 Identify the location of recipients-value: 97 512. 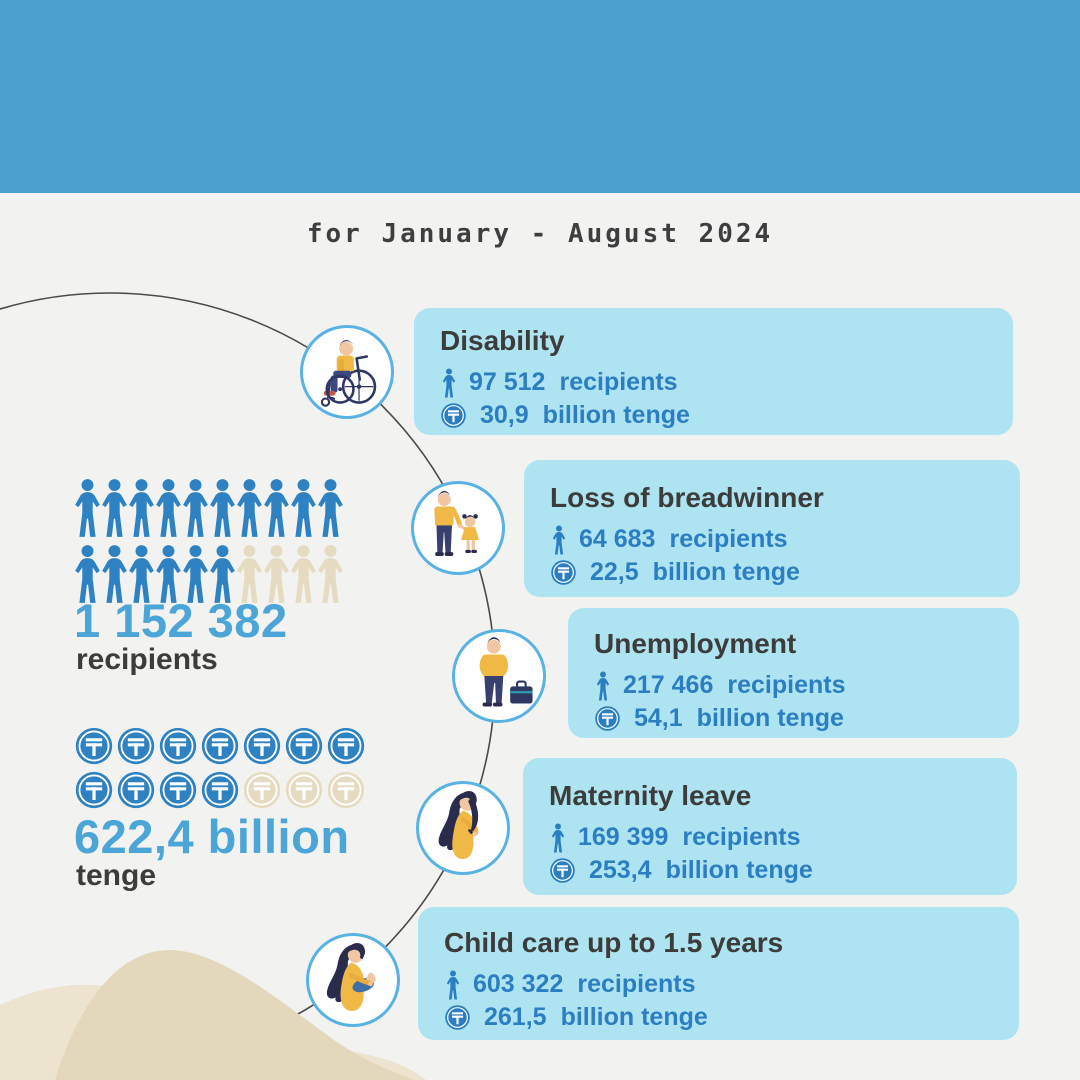
(507, 382).